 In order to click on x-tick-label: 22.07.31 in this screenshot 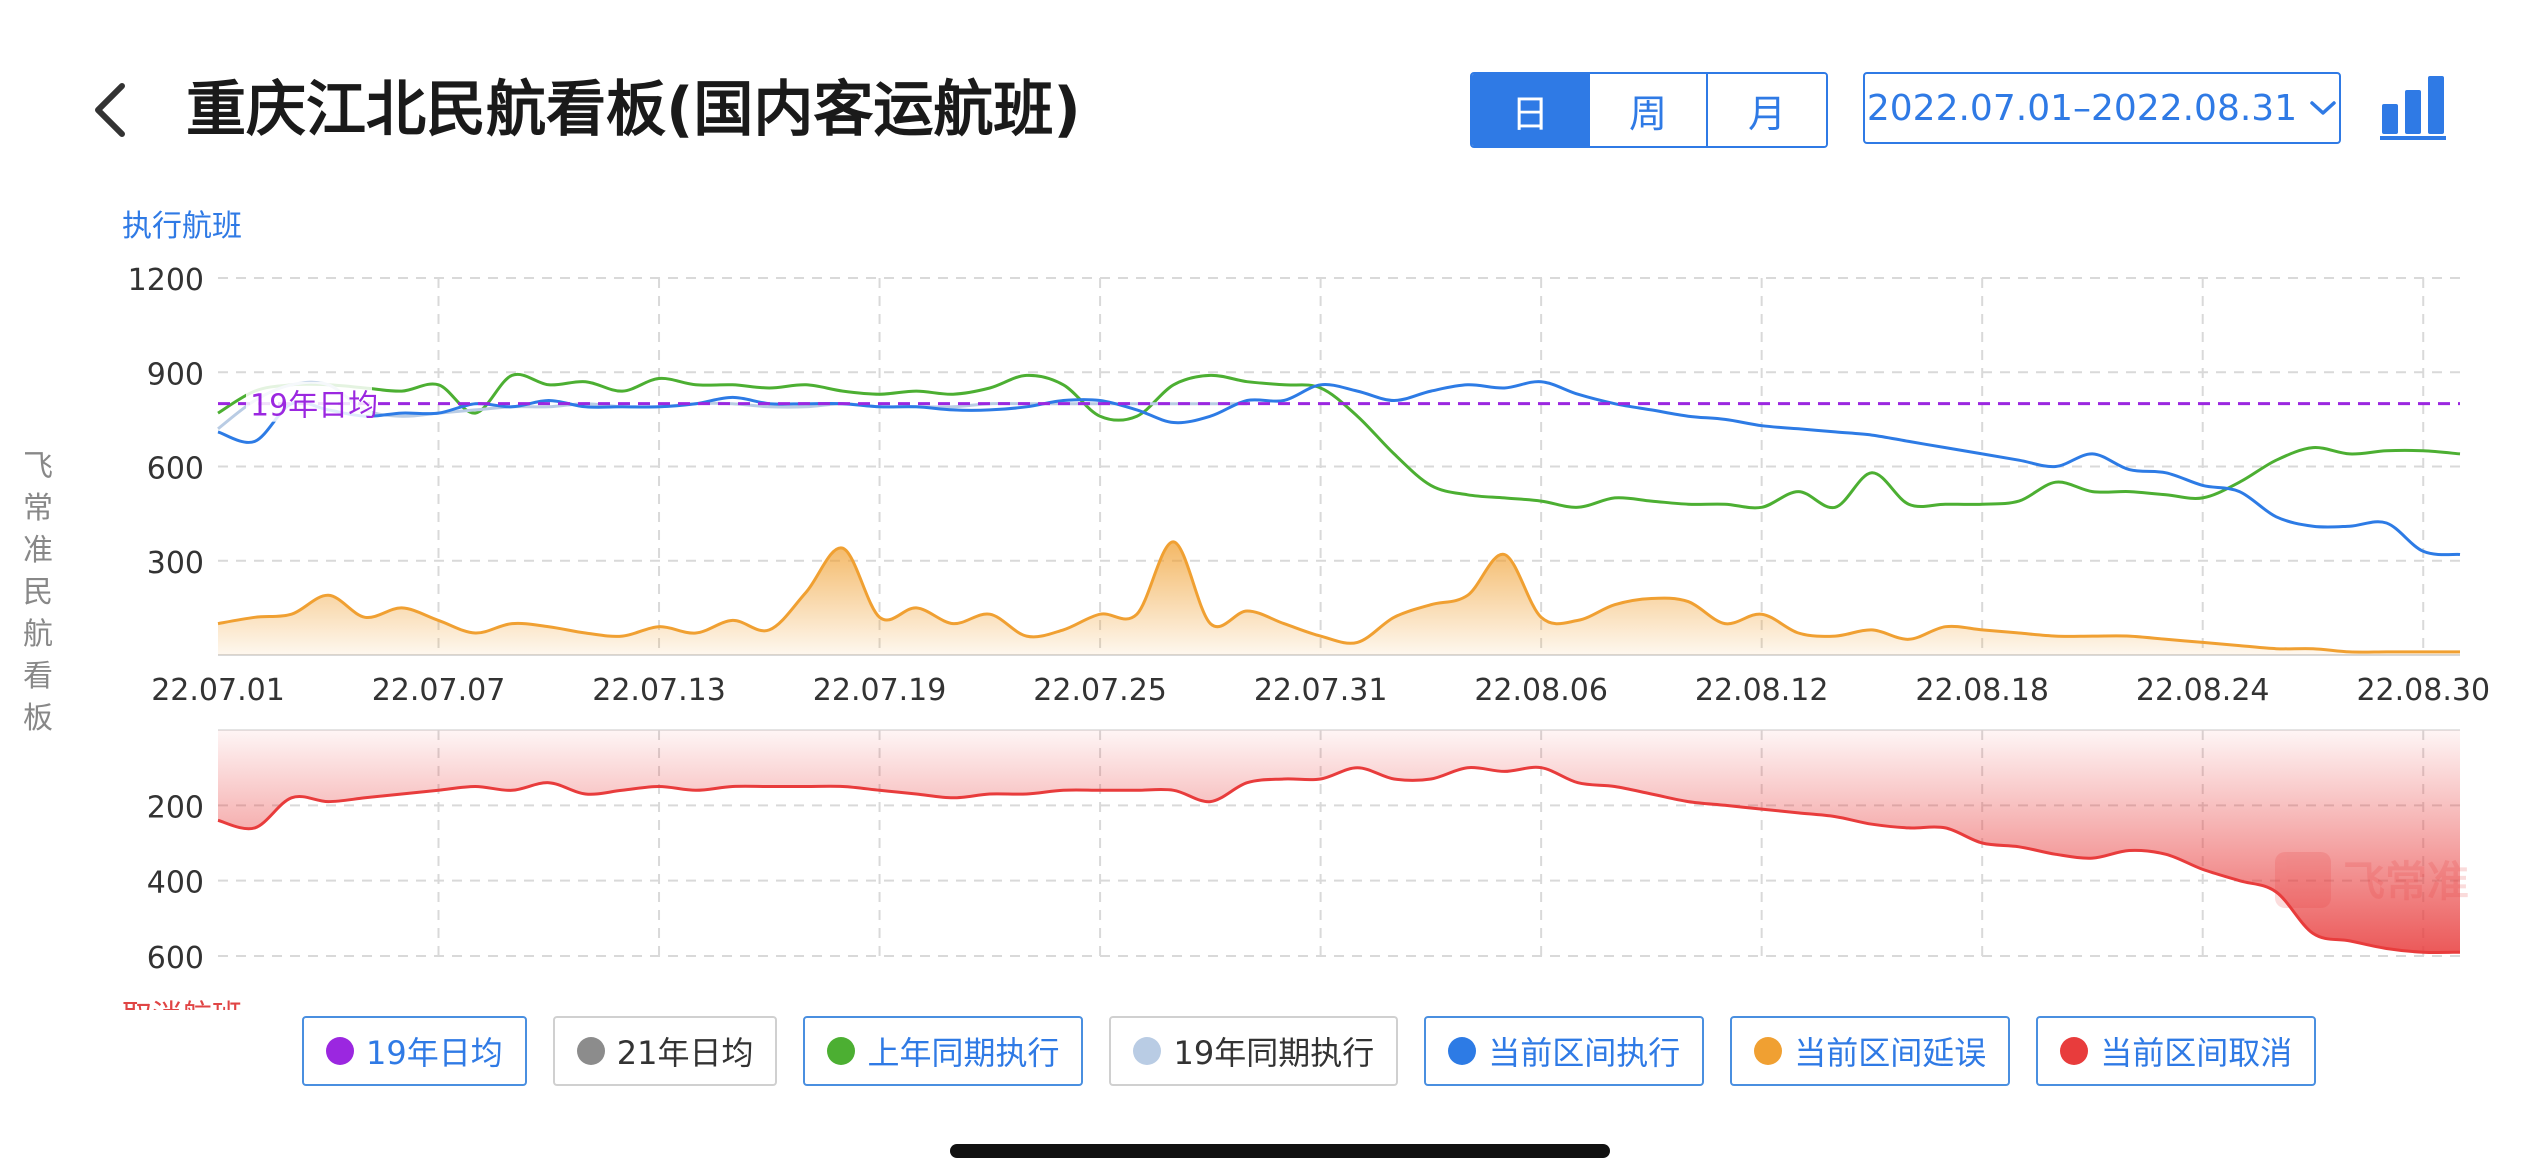, I will do `click(1321, 690)`.